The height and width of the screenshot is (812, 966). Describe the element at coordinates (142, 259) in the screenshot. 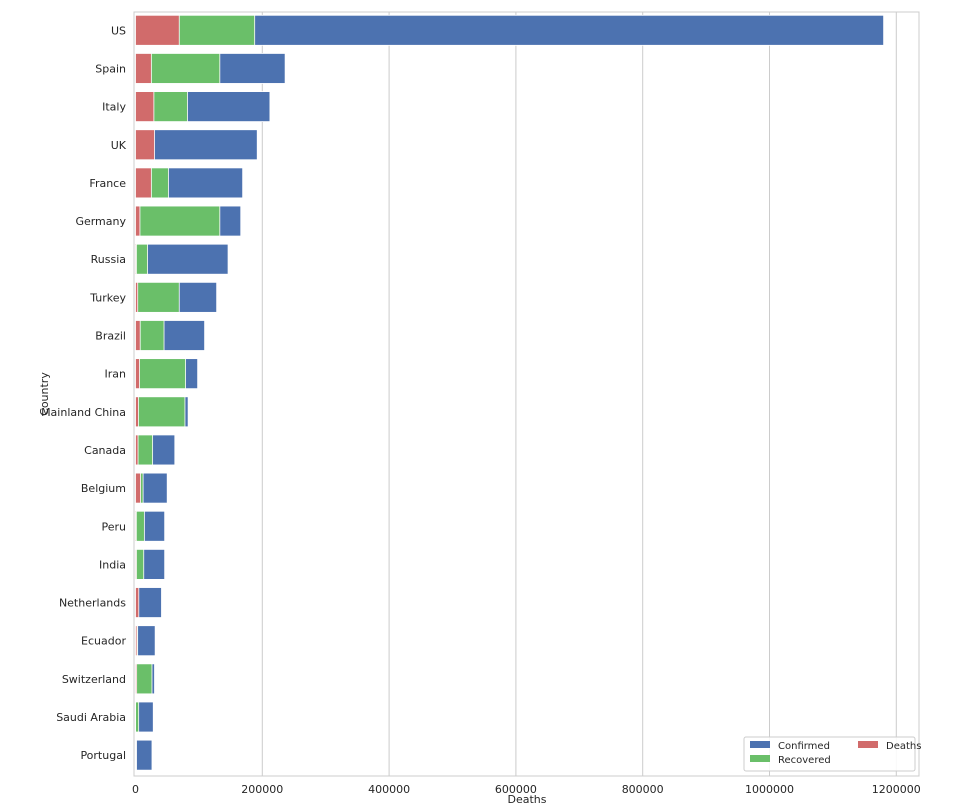

I see `bar-recovered-russia` at that location.